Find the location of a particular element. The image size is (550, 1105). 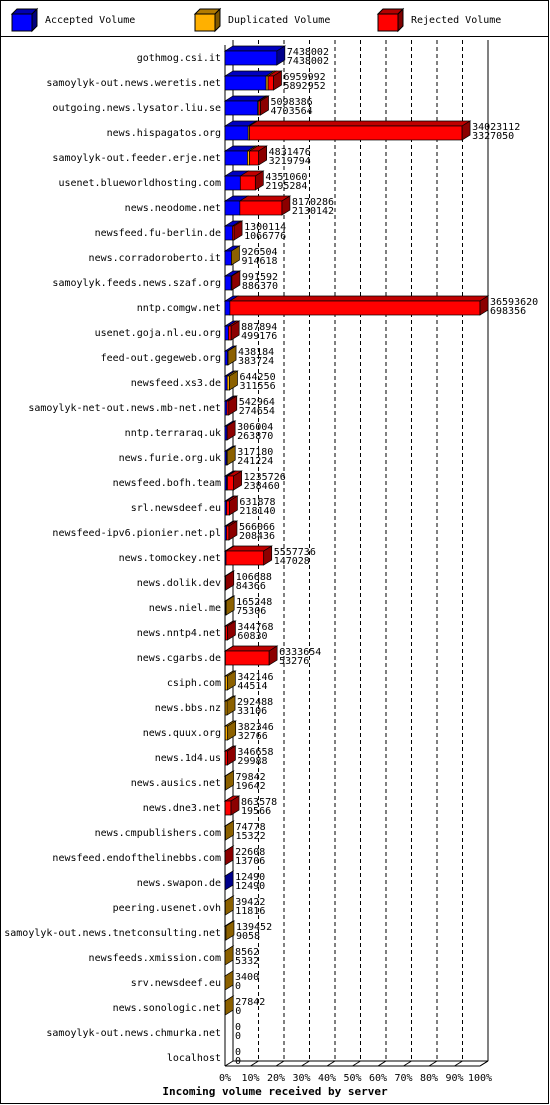

accepted-label: 3219794 is located at coordinates (290, 161).